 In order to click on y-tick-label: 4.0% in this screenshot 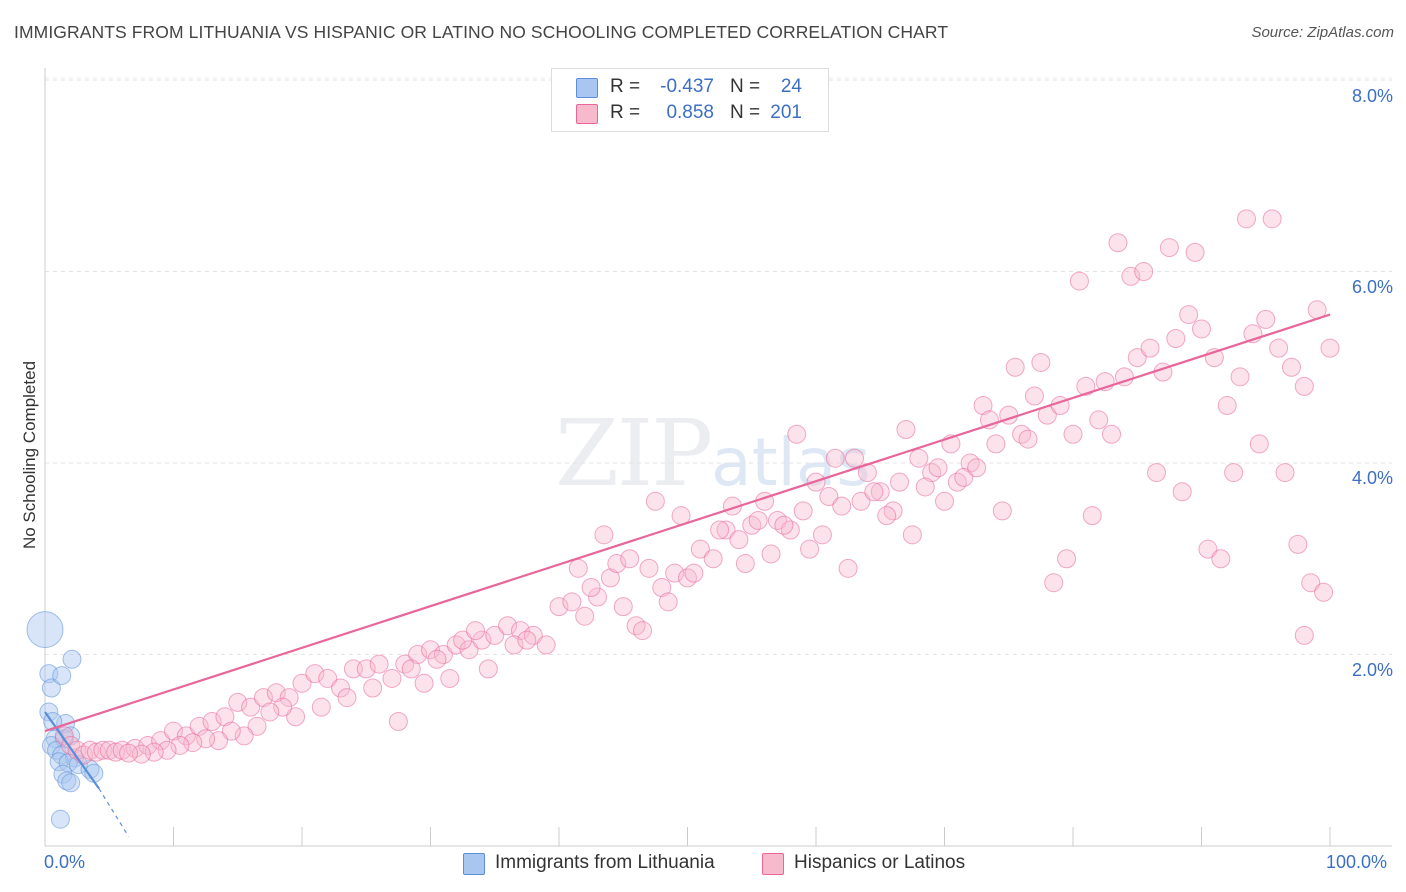, I will do `click(1372, 478)`.